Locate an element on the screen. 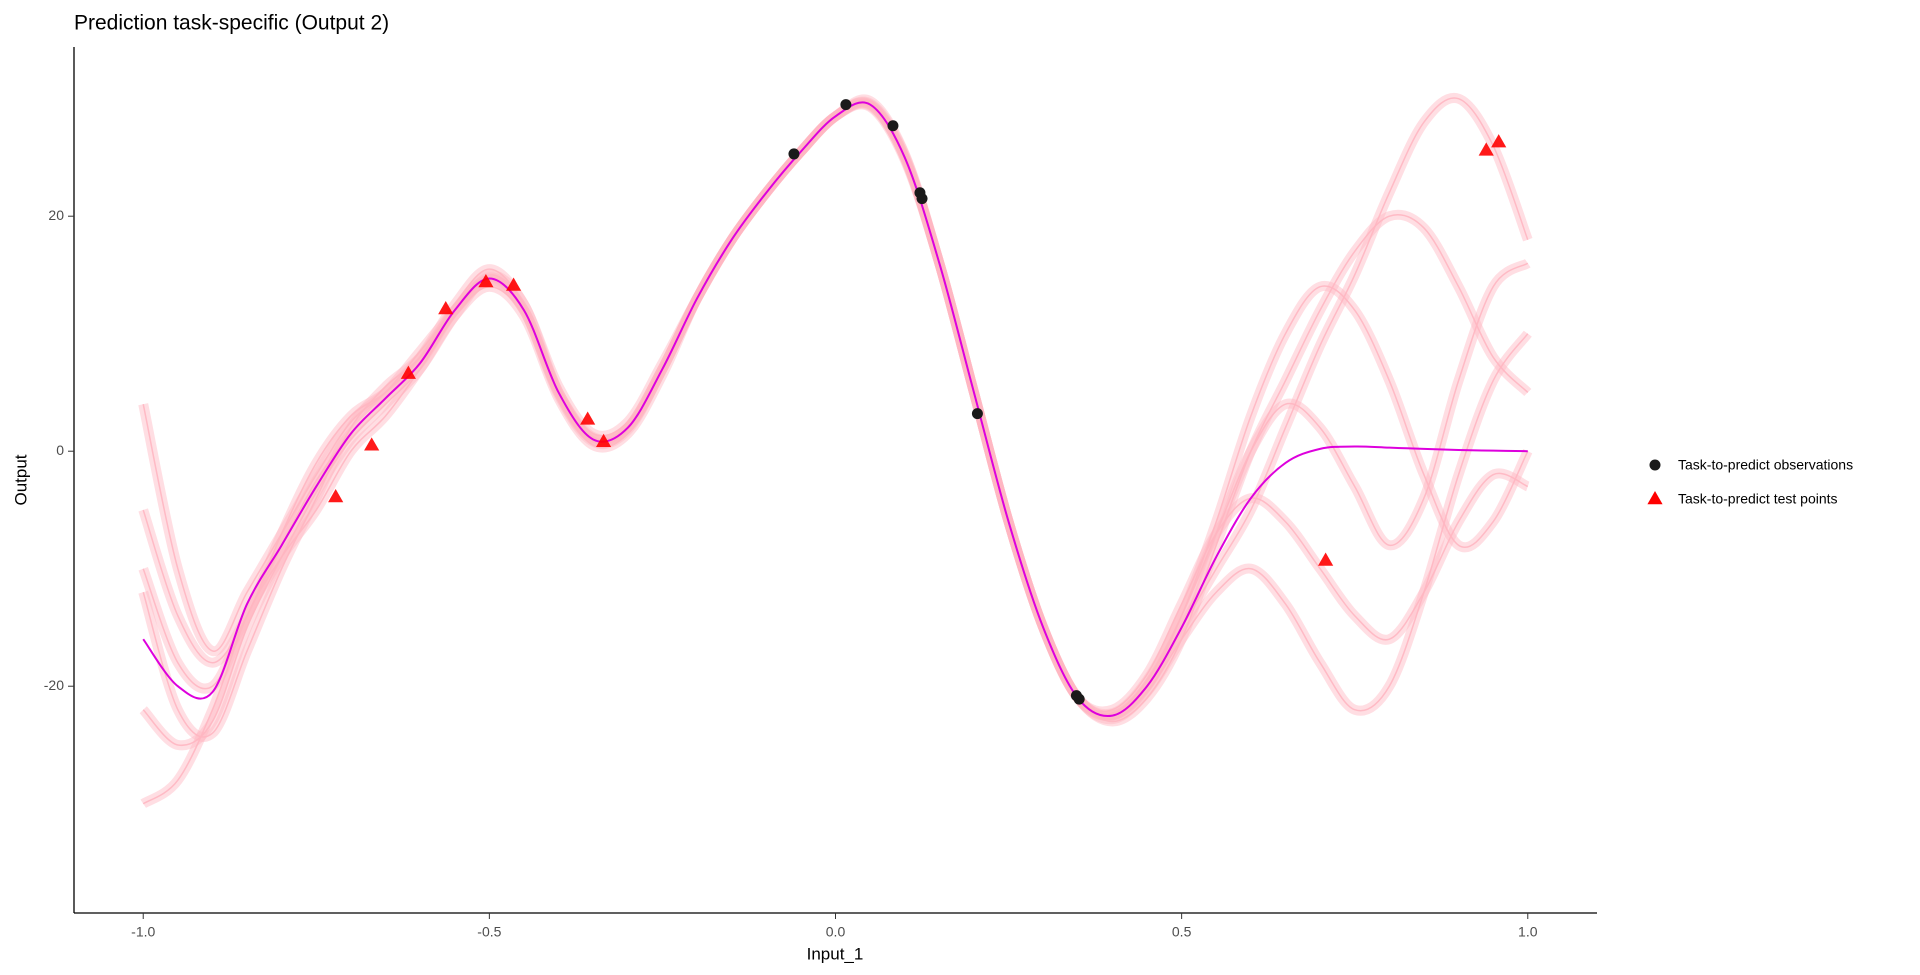 The image size is (1920, 975). x-tick-label: -1.0 is located at coordinates (143, 932).